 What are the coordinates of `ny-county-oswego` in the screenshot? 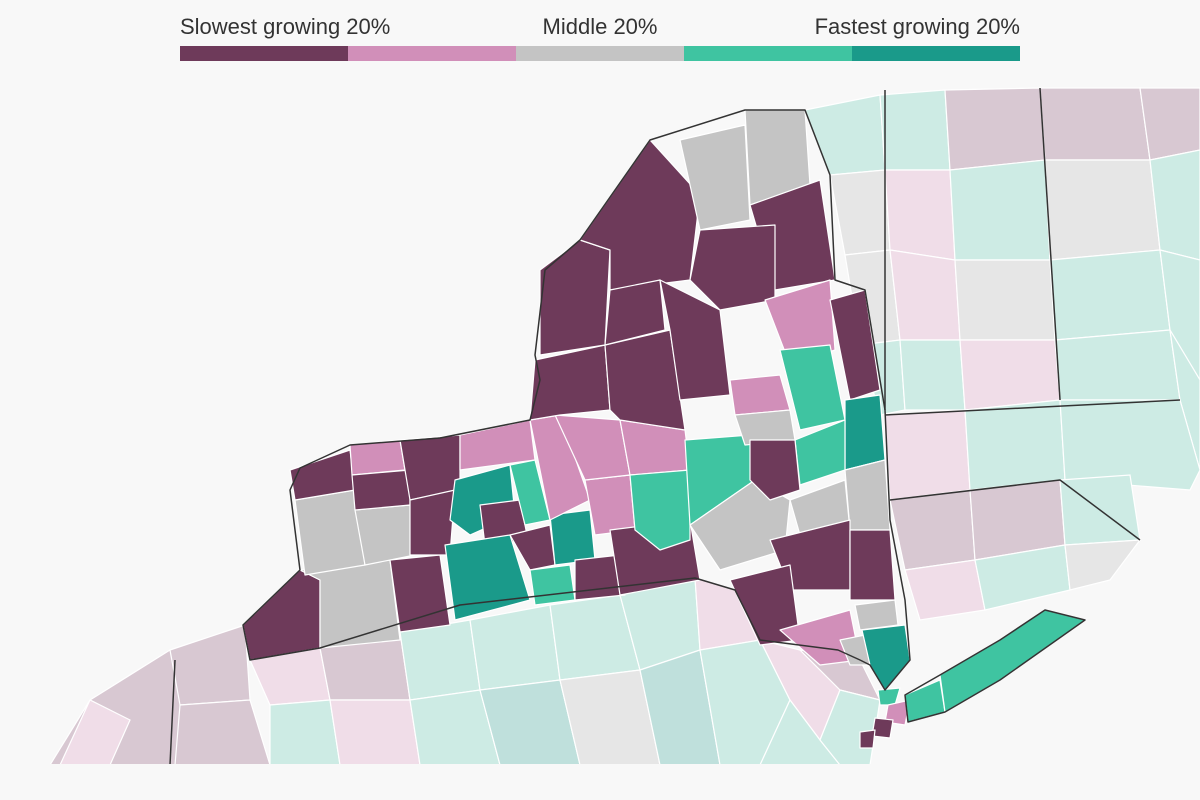 It's located at (570, 382).